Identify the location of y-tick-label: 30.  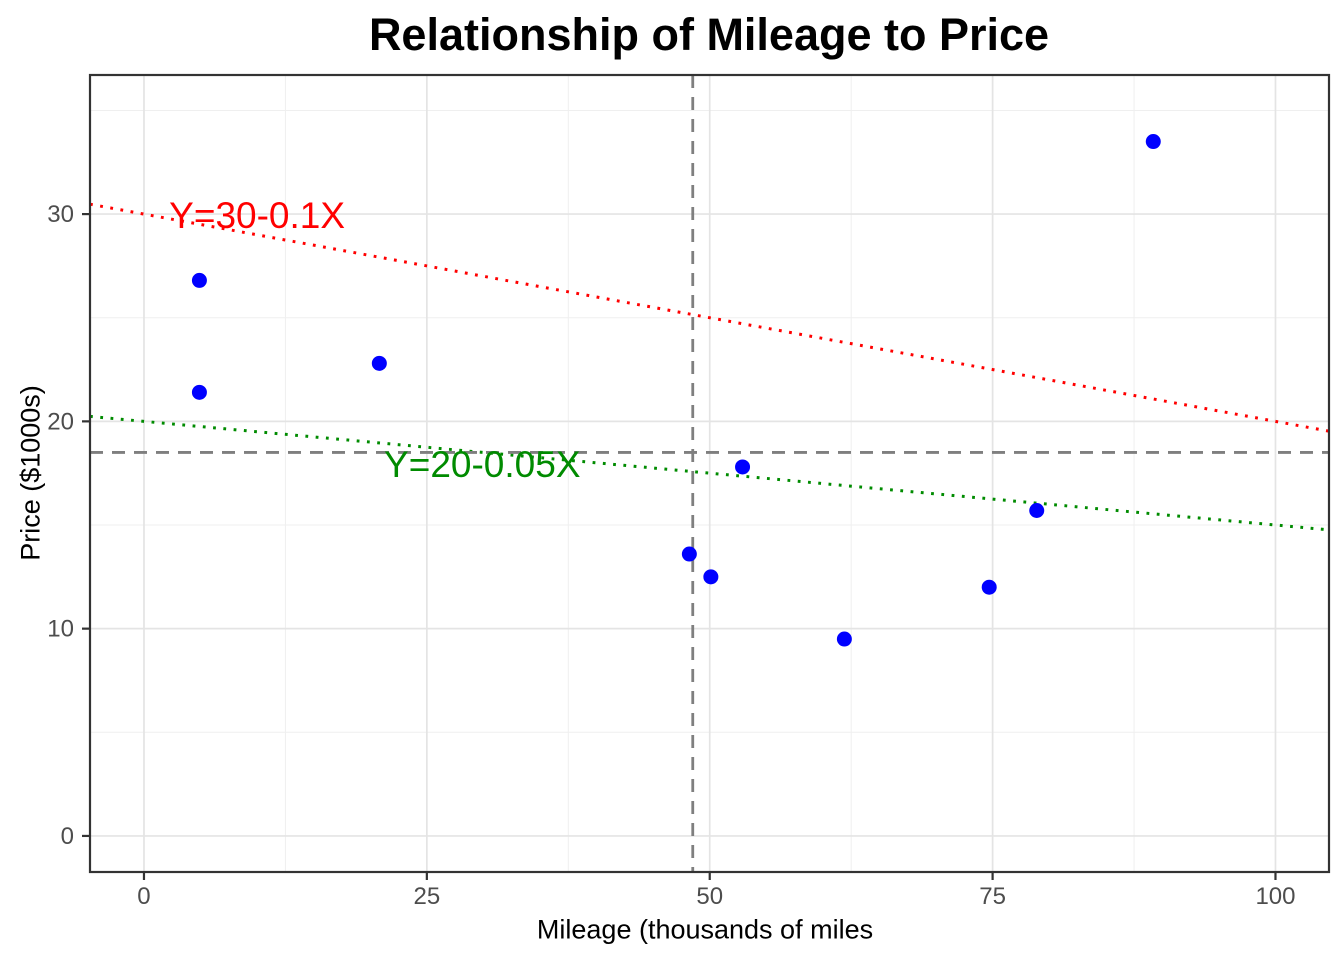
(60, 214).